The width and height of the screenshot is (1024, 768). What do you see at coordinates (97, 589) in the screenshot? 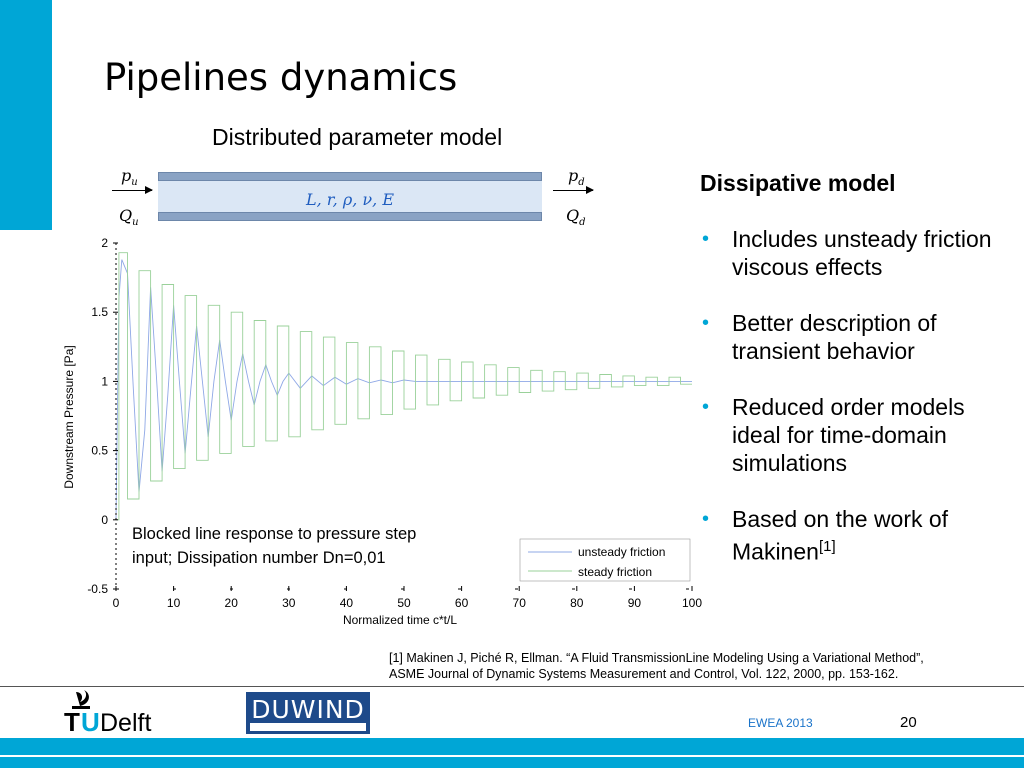
I see `y-tick-label: -0.5` at bounding box center [97, 589].